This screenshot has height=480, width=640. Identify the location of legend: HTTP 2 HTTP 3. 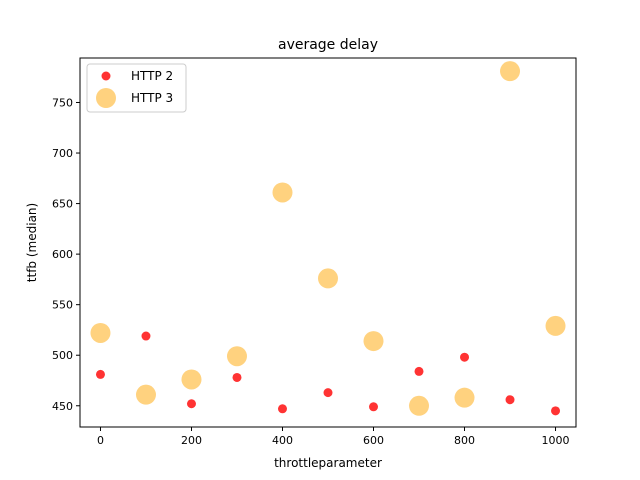
(136, 88).